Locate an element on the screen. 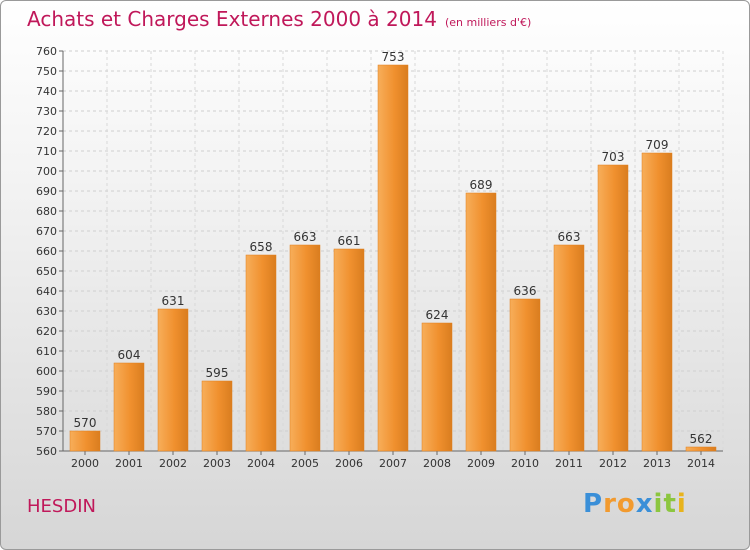  logo-letter: t is located at coordinates (670, 504).